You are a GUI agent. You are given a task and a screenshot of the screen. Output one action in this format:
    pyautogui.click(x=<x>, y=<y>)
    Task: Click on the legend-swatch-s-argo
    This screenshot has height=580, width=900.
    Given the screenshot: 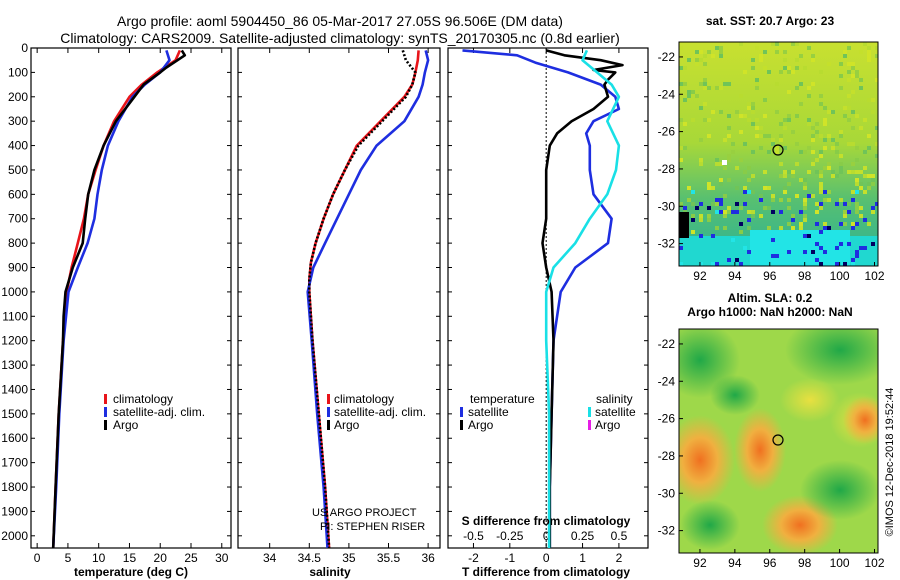 What is the action you would take?
    pyautogui.click(x=589, y=425)
    